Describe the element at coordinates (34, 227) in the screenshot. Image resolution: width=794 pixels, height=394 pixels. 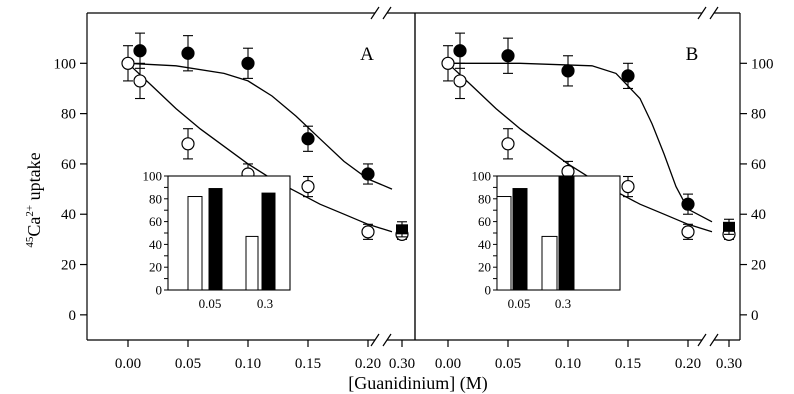
I see `y-label-base: Ca` at that location.